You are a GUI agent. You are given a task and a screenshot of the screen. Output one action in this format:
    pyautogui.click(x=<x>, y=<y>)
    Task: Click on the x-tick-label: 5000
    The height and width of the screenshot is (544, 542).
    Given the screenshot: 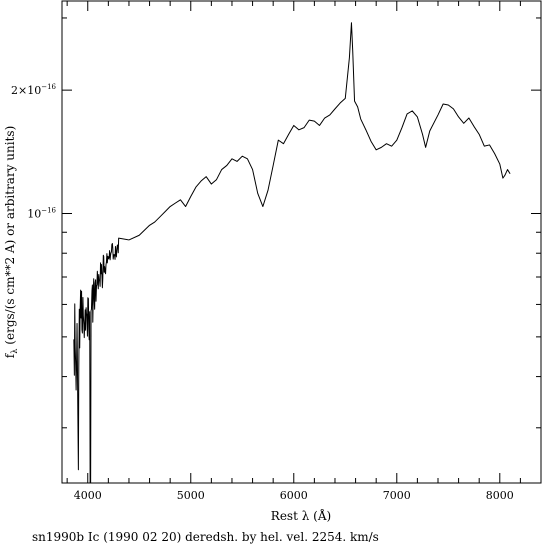 What is the action you would take?
    pyautogui.click(x=191, y=495)
    